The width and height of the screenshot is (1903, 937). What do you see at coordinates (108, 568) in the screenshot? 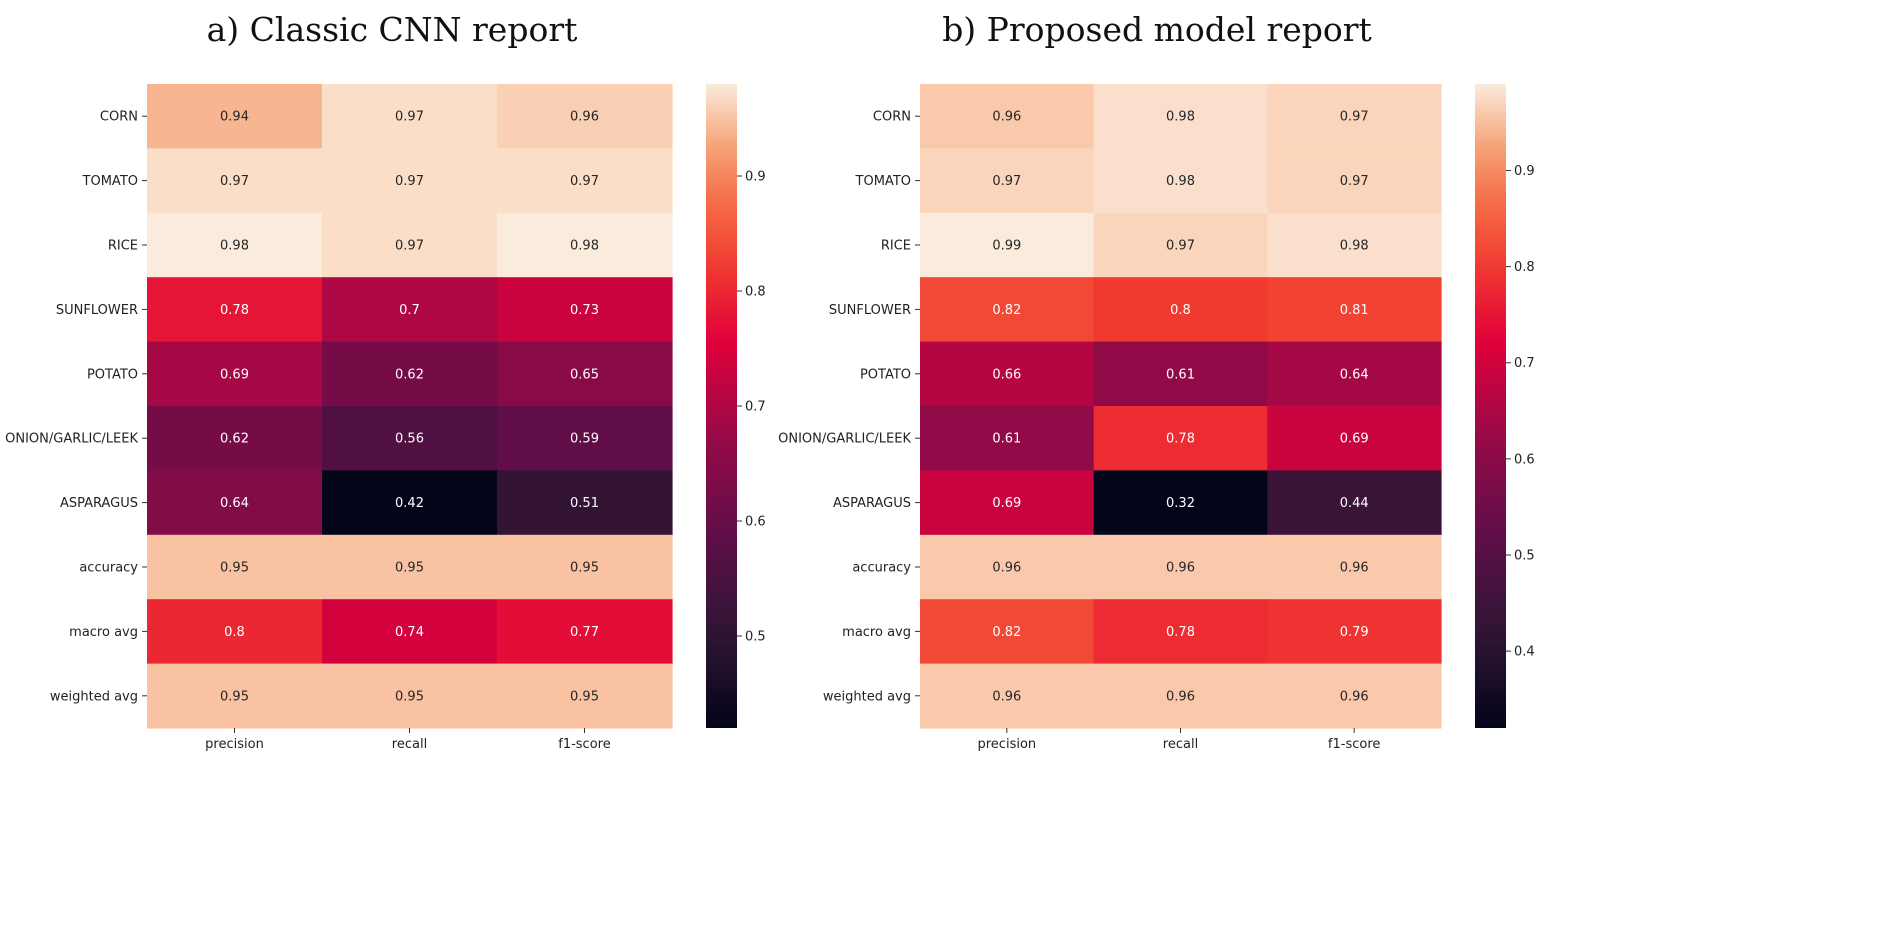
I see `row-label: accuracy` at bounding box center [108, 568].